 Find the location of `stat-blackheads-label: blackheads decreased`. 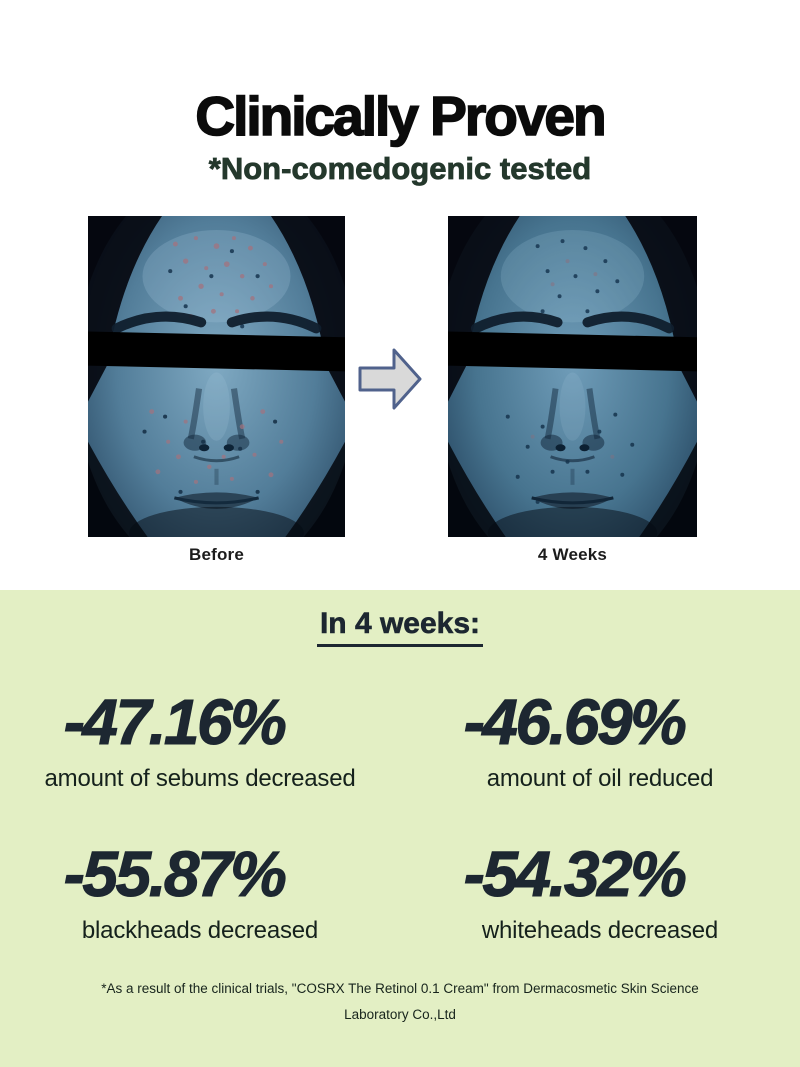

stat-blackheads-label: blackheads decreased is located at coordinates (200, 930).